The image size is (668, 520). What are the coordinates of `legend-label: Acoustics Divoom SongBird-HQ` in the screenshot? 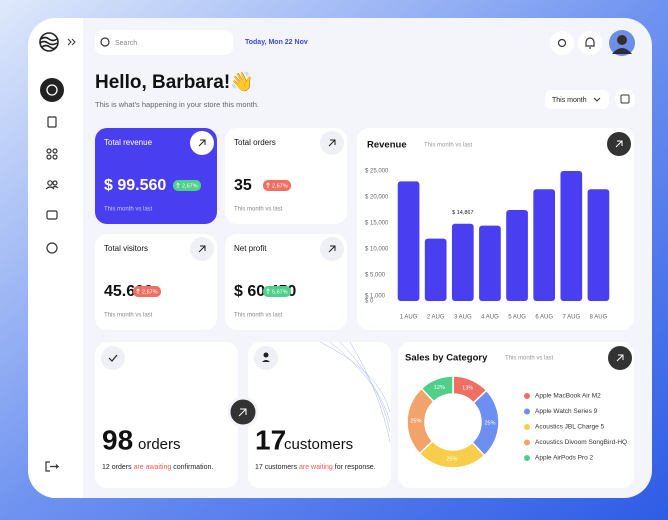 It's located at (581, 442).